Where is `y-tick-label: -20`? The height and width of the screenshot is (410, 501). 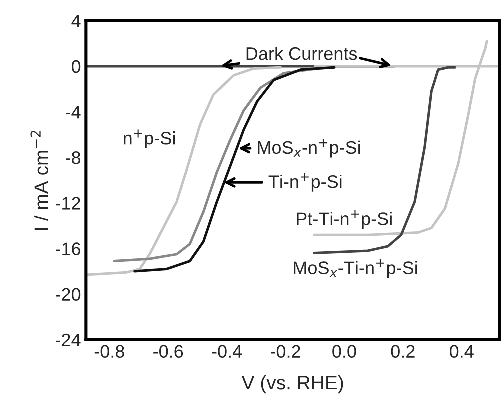 y-tick-label: -20 is located at coordinates (68, 295).